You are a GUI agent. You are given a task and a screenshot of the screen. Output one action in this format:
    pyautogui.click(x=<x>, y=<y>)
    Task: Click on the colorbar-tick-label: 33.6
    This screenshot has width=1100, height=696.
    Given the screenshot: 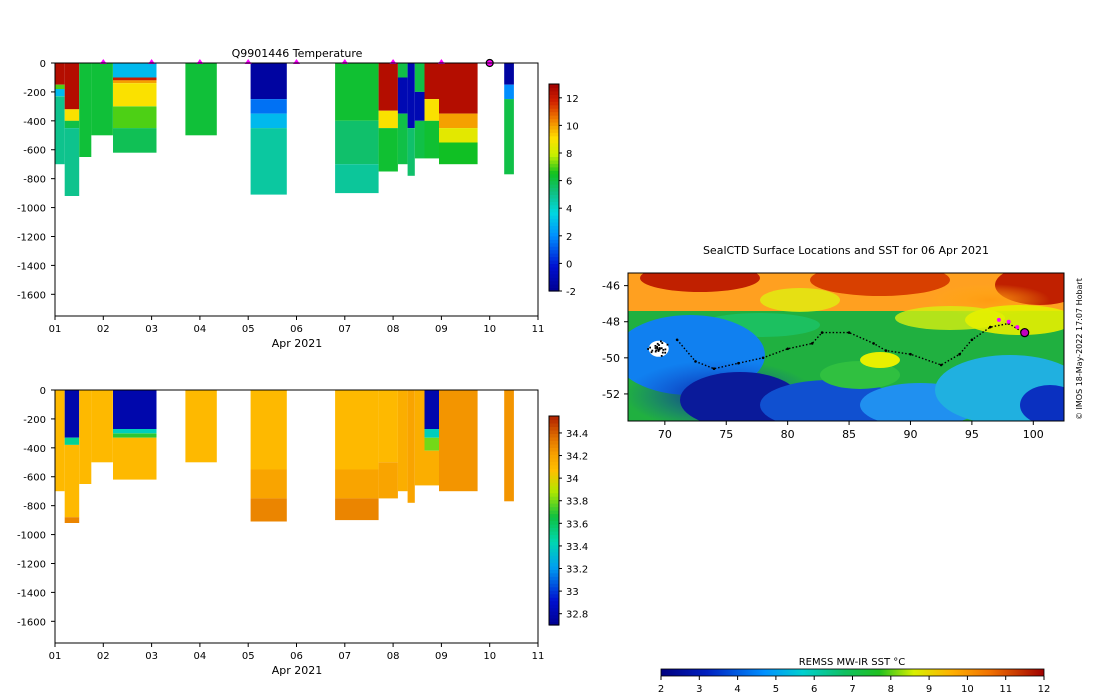 What is the action you would take?
    pyautogui.click(x=577, y=524)
    